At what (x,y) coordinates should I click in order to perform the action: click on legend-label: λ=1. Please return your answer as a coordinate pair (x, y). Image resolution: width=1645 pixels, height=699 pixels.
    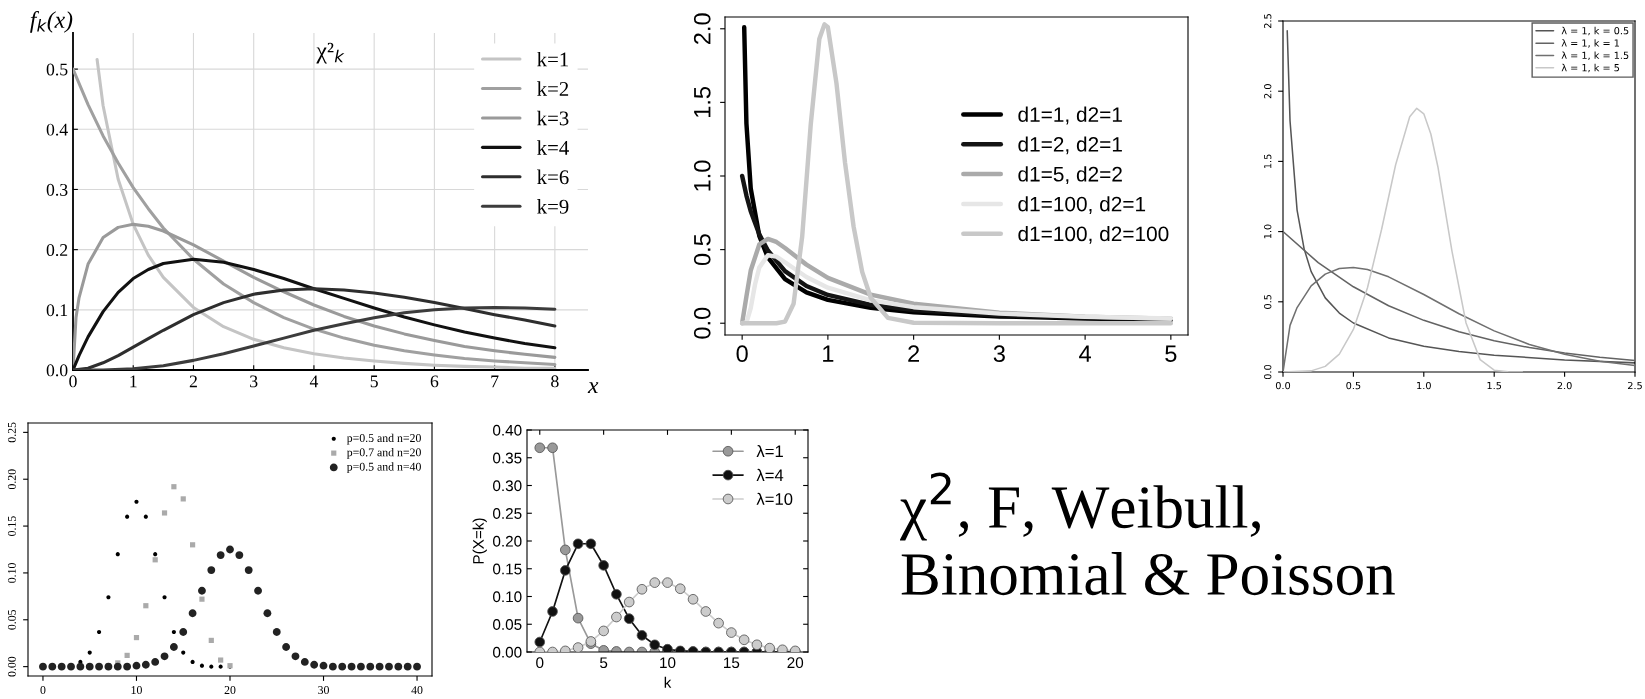
    Looking at the image, I should click on (769, 451).